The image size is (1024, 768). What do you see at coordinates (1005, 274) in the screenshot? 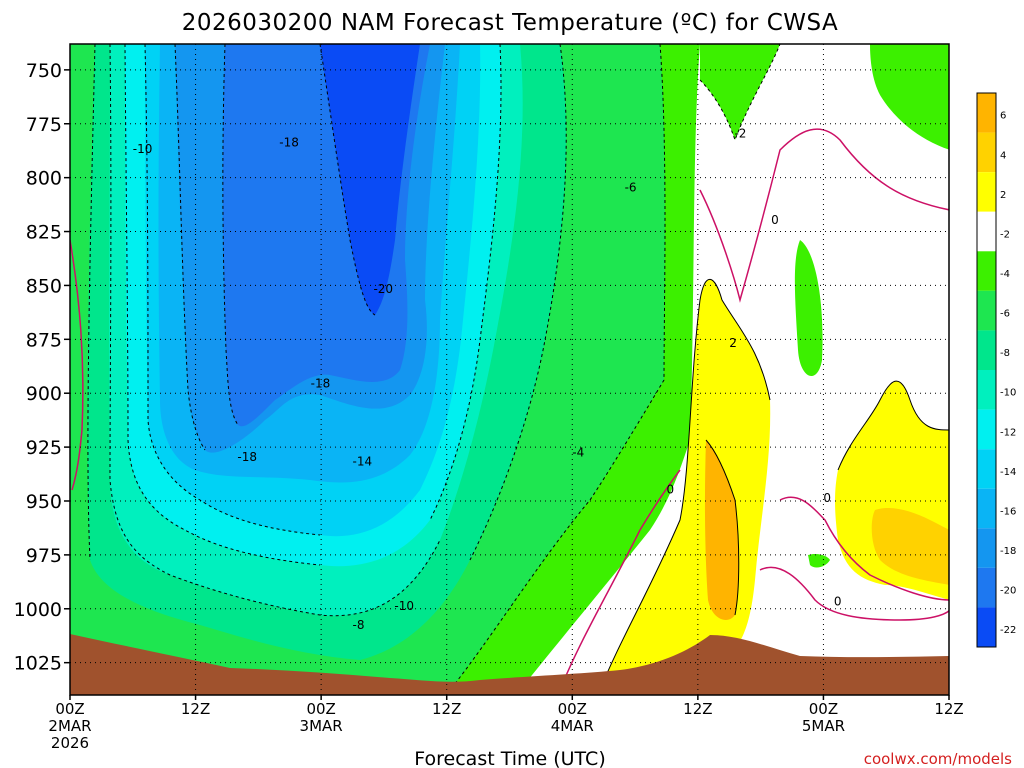
I see `colorbar-label: -4` at bounding box center [1005, 274].